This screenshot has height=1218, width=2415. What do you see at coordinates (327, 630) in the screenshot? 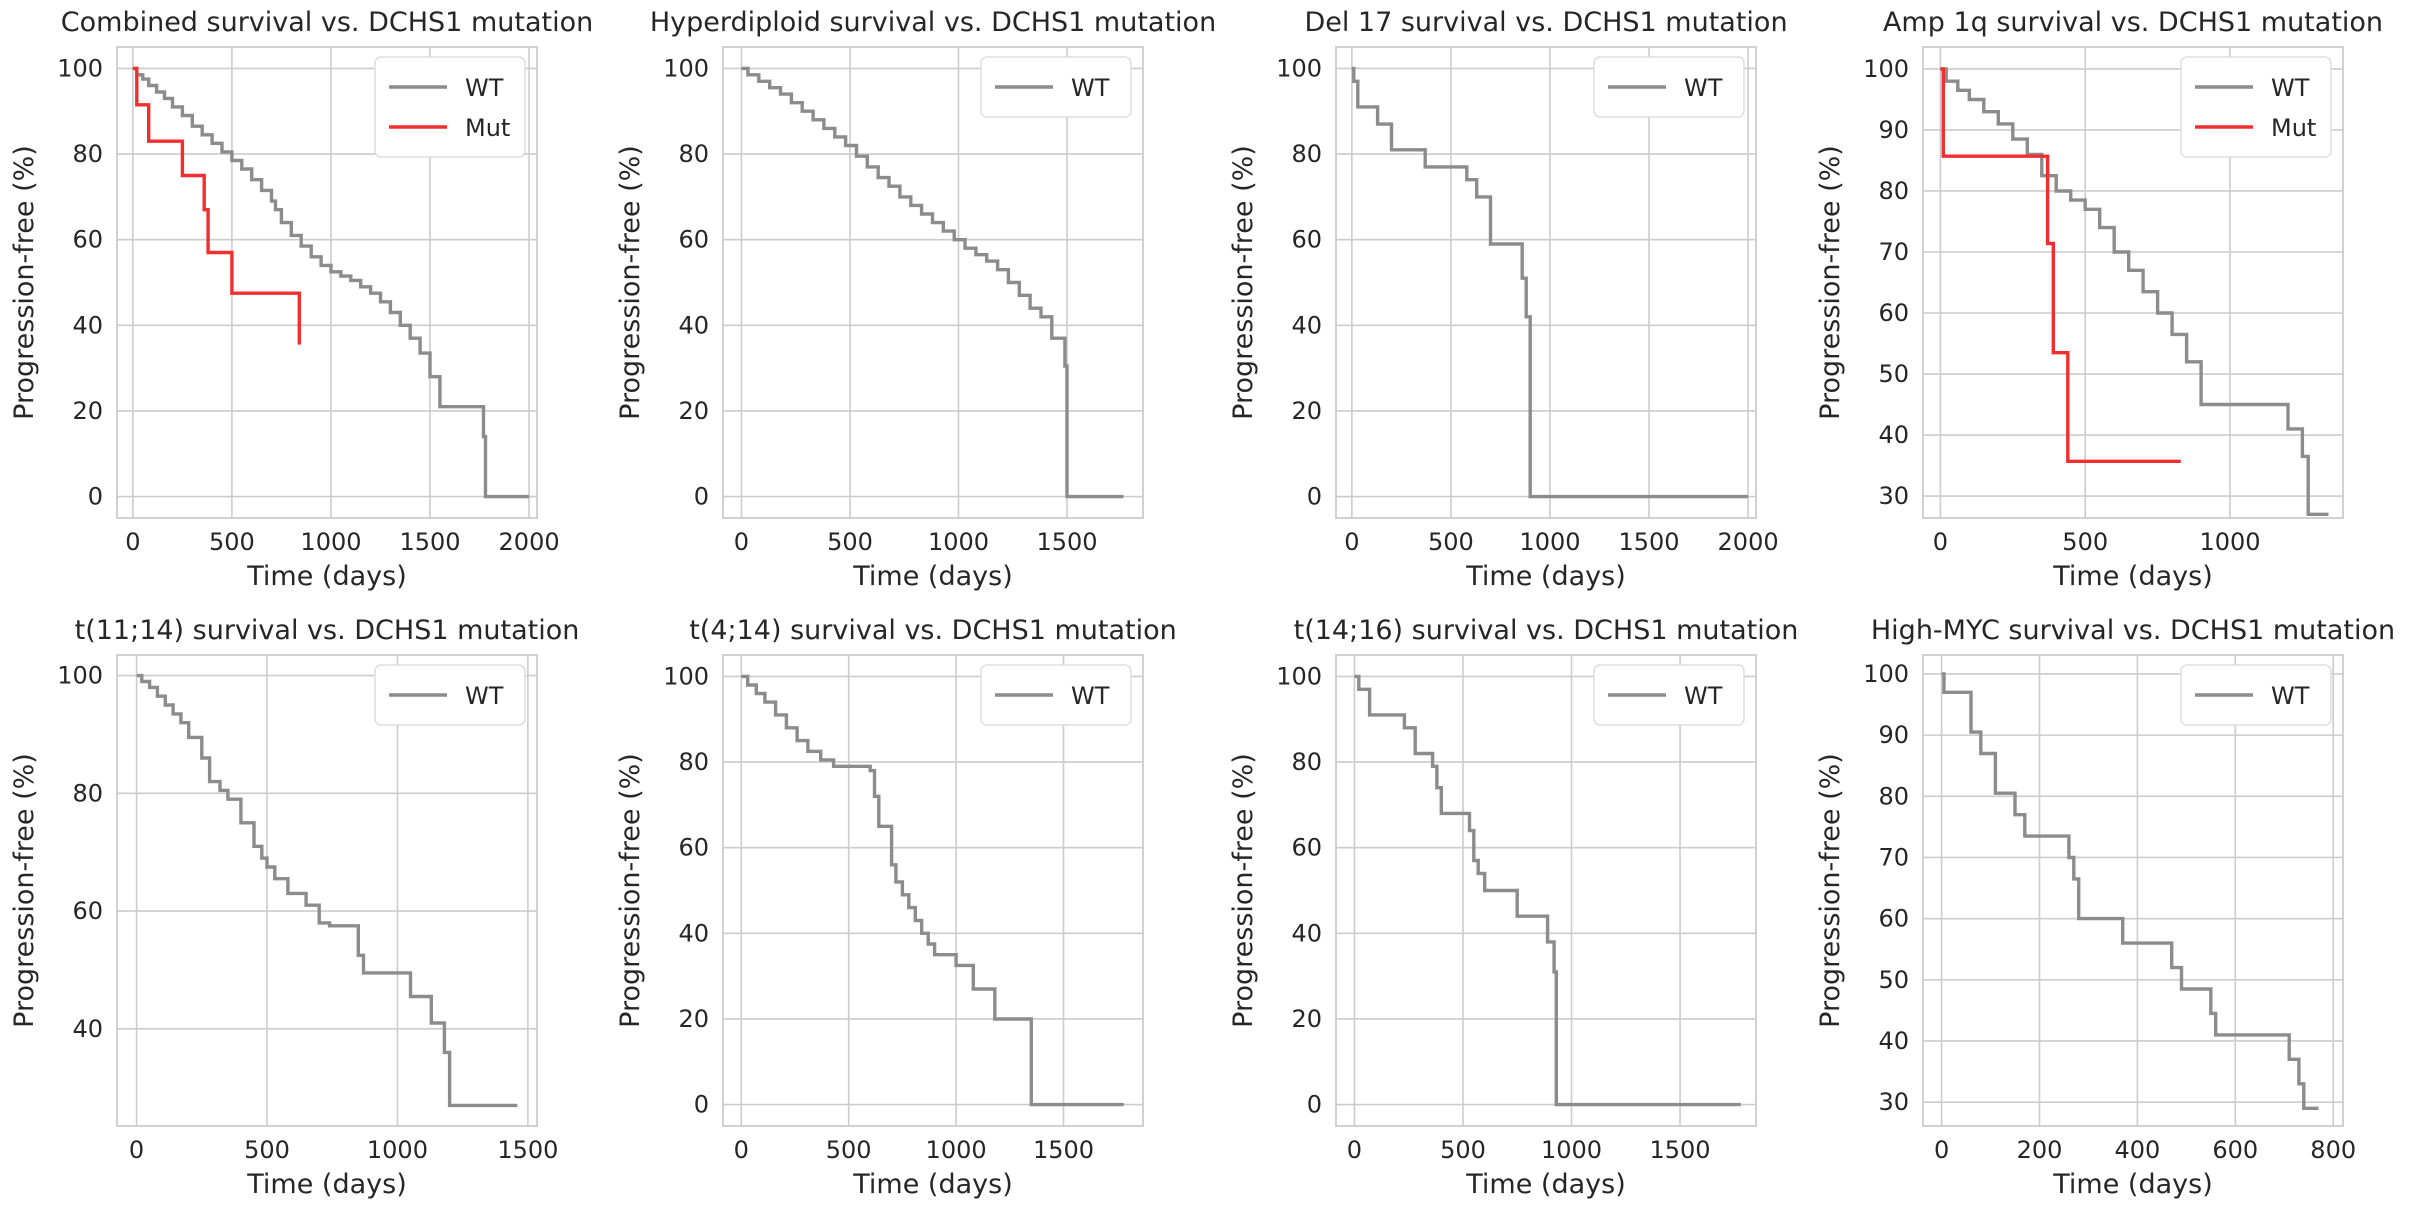
I see `chart-title: t(11;14) survival vs. DCHS1 mutation` at bounding box center [327, 630].